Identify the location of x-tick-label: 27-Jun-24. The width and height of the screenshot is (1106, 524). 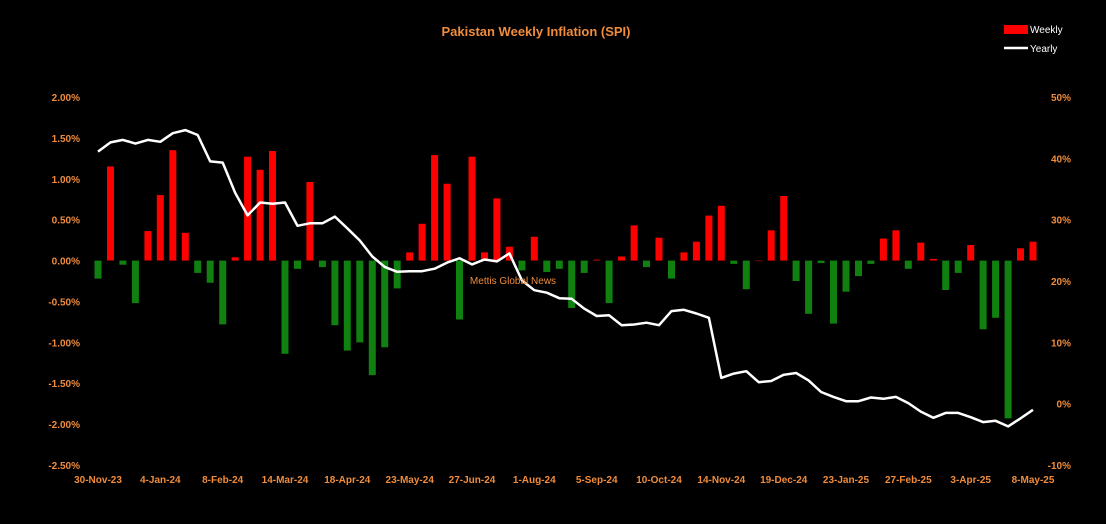
(472, 480).